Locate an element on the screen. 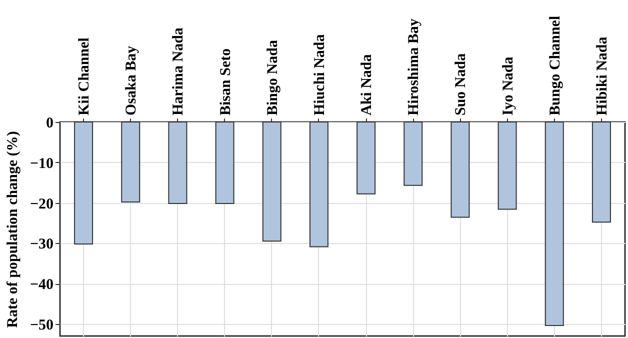 The height and width of the screenshot is (338, 628). x-tick-label: Hiroshima Bay is located at coordinates (414, 67).